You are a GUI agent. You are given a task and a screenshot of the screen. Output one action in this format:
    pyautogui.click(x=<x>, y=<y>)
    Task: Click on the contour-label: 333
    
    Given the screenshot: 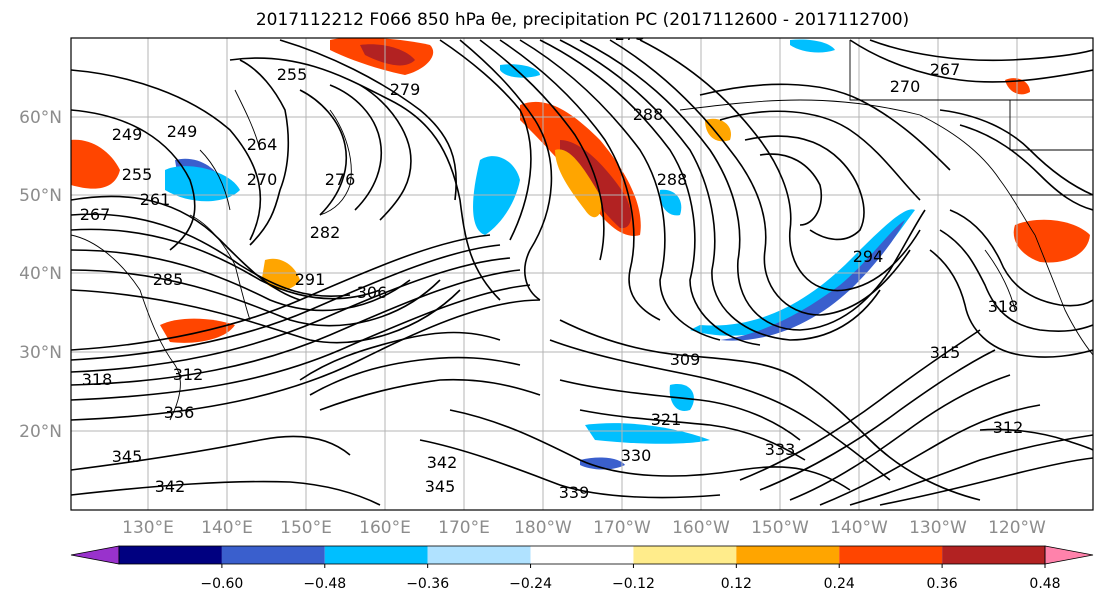 What is the action you would take?
    pyautogui.click(x=780, y=449)
    